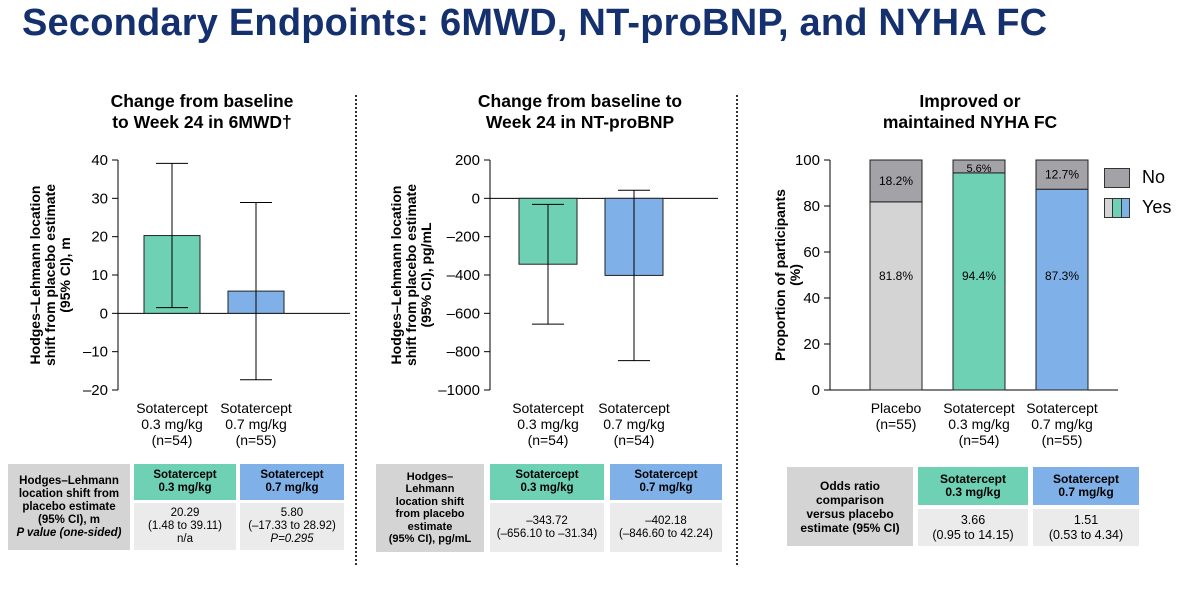 Image resolution: width=1200 pixels, height=605 pixels. I want to click on legend-no-label: No, so click(1154, 177).